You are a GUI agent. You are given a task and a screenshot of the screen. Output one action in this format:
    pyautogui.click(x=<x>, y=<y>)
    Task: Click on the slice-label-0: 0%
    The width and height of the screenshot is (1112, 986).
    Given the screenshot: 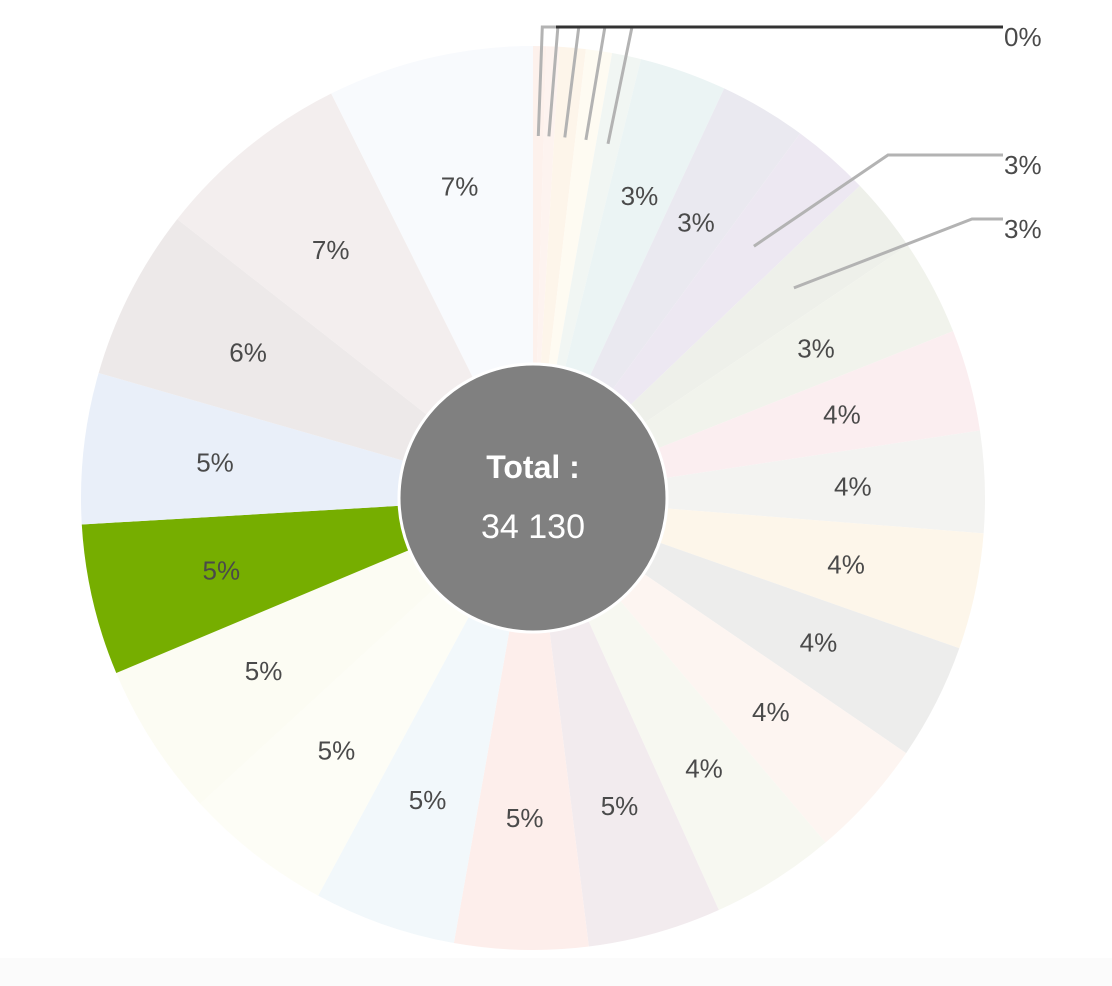 What is the action you would take?
    pyautogui.click(x=1023, y=37)
    